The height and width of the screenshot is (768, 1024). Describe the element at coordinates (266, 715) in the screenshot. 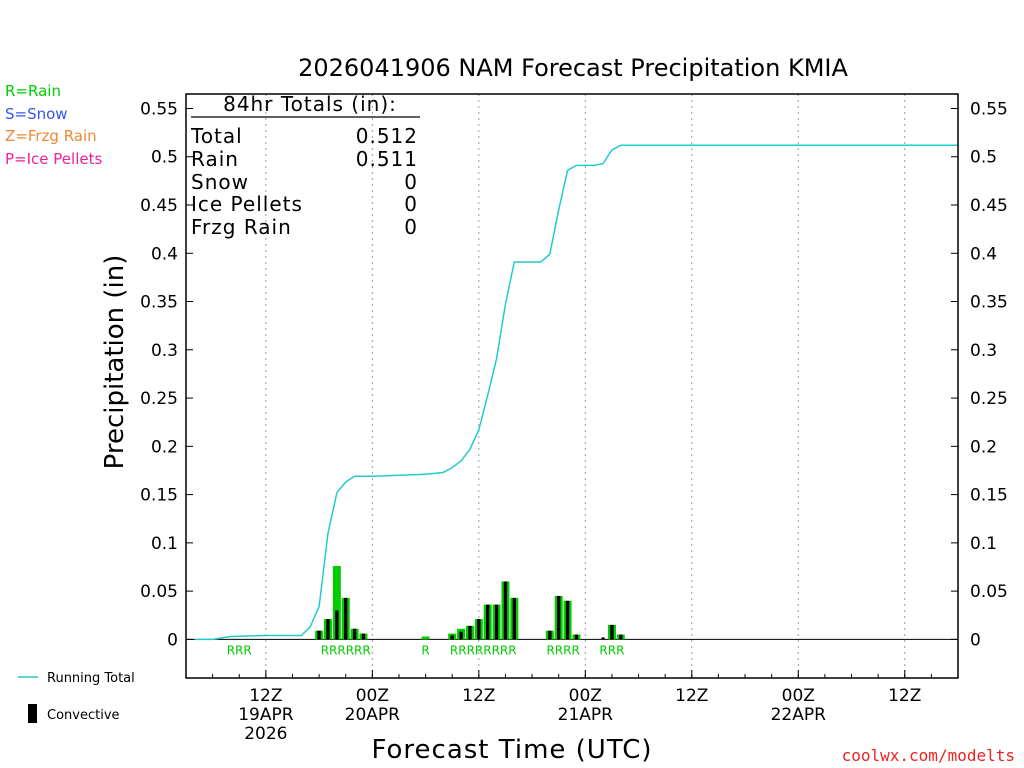

I see `x-tick-date: 19APR` at that location.